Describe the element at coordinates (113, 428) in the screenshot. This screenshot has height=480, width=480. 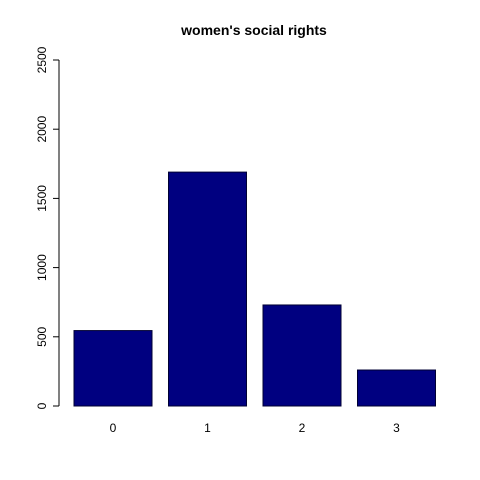
I see `x-tick-label: 0` at that location.